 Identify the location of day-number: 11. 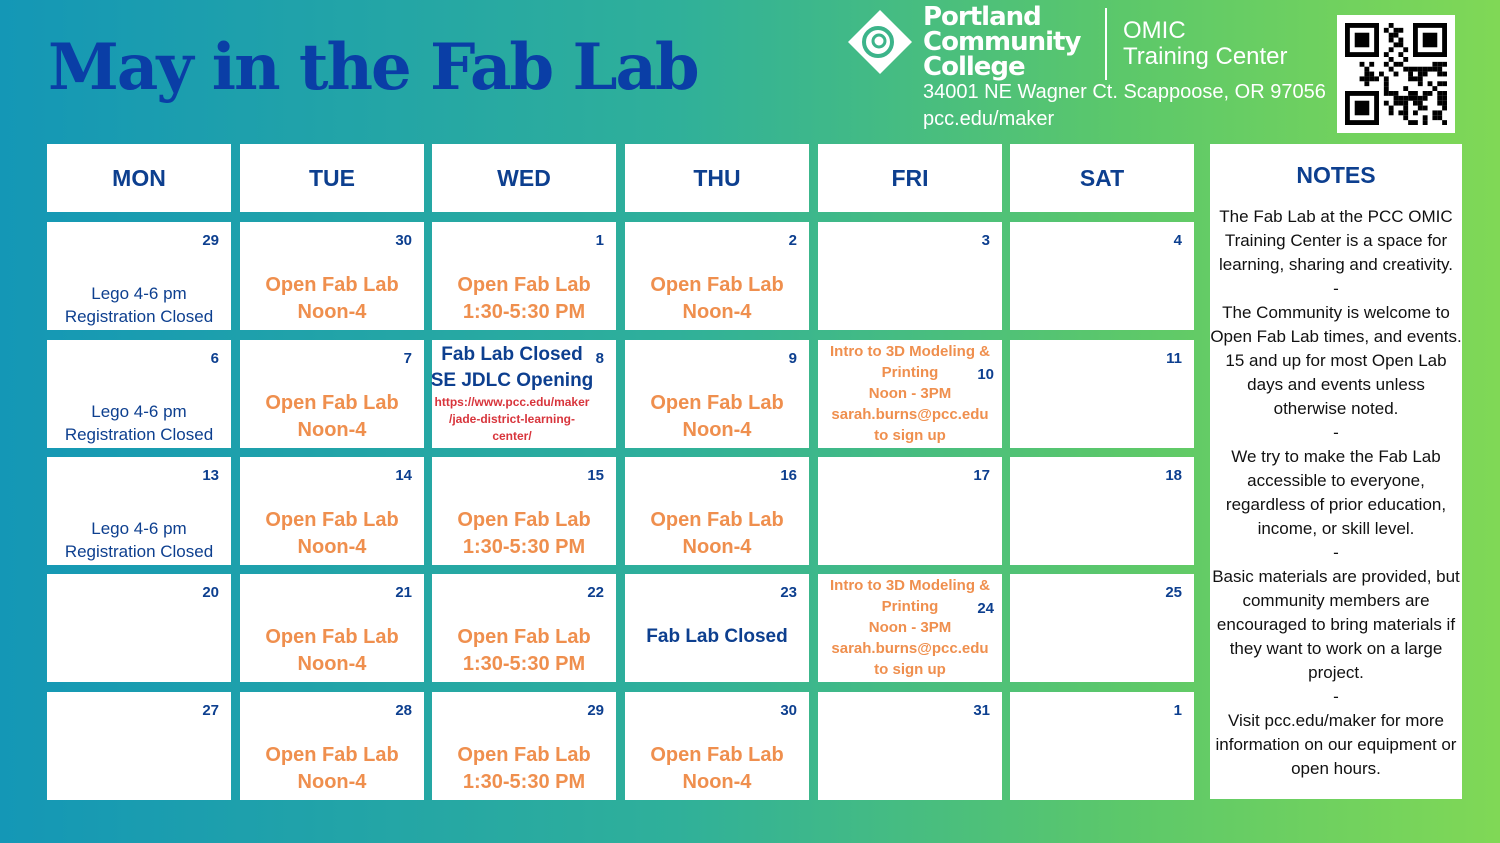
(1174, 358).